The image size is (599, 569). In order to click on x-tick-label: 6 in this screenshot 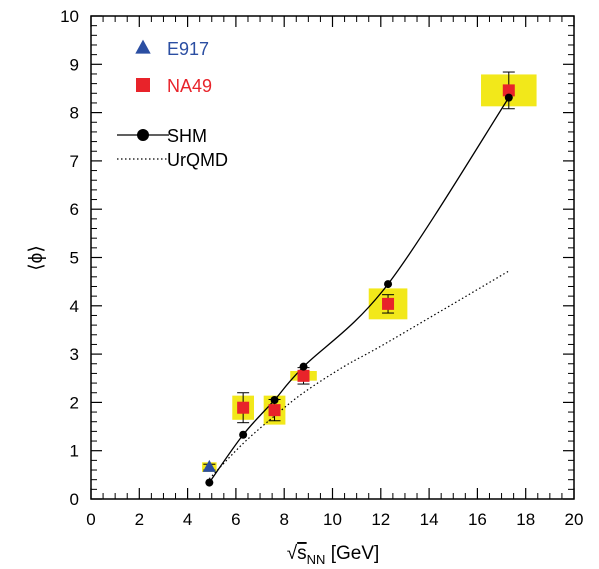, I will do `click(235, 519)`.